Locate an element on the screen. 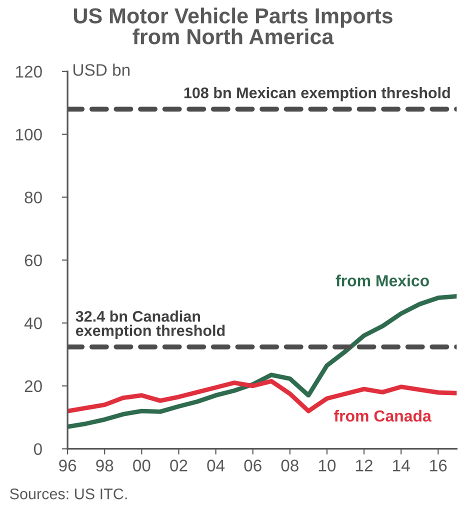 This screenshot has width=466, height=510. x-tick-label: 10 is located at coordinates (327, 466).